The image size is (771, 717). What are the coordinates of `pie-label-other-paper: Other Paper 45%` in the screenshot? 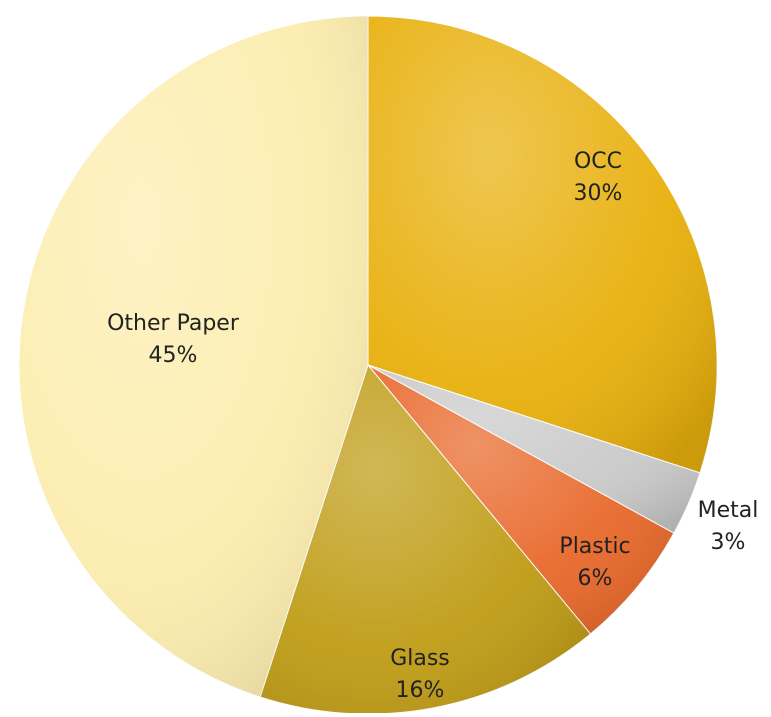 It's located at (173, 339).